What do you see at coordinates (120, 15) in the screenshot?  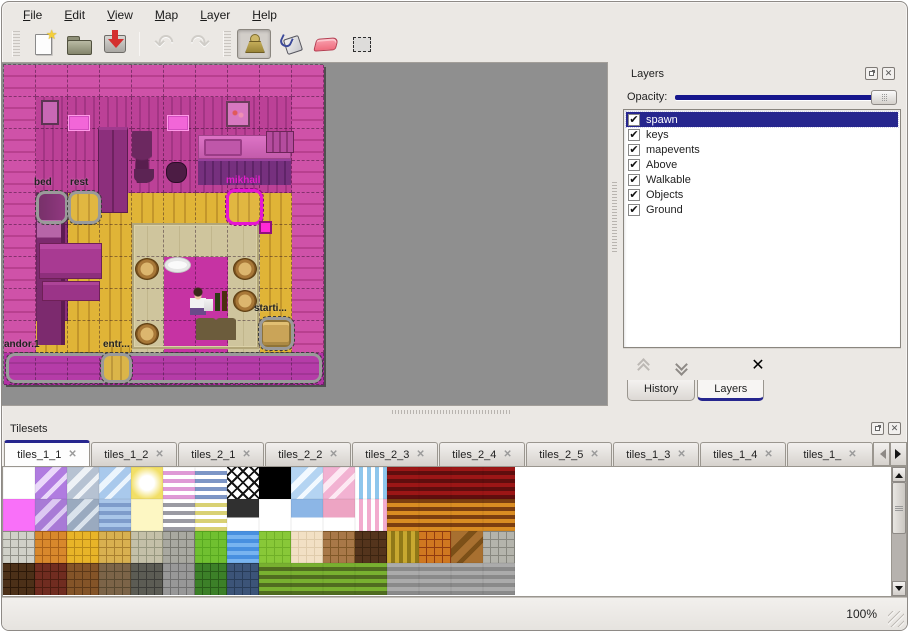 I see `menu-item-view: View` at bounding box center [120, 15].